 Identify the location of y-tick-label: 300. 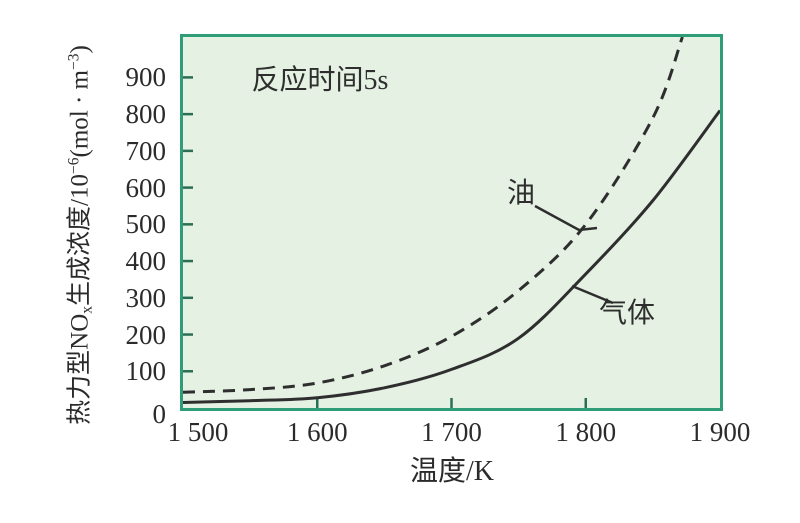
(146, 297).